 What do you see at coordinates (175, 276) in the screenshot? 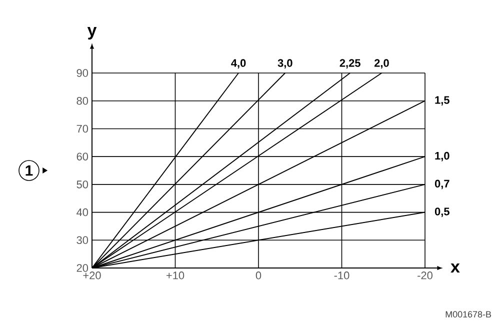
I see `x-tick-label: +10` at bounding box center [175, 276].